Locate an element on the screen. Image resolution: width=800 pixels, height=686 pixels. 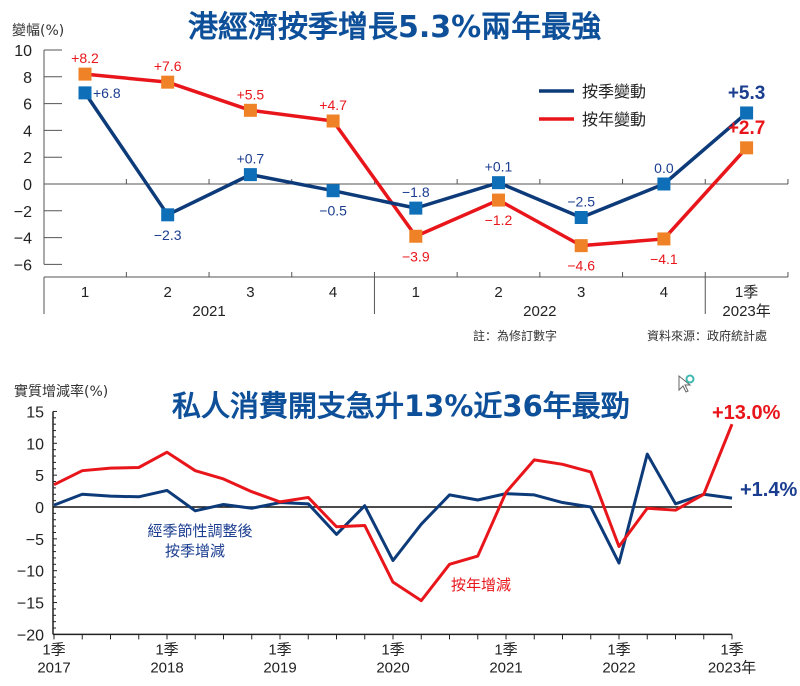
yoy-data-label: −4.6 is located at coordinates (581, 266).